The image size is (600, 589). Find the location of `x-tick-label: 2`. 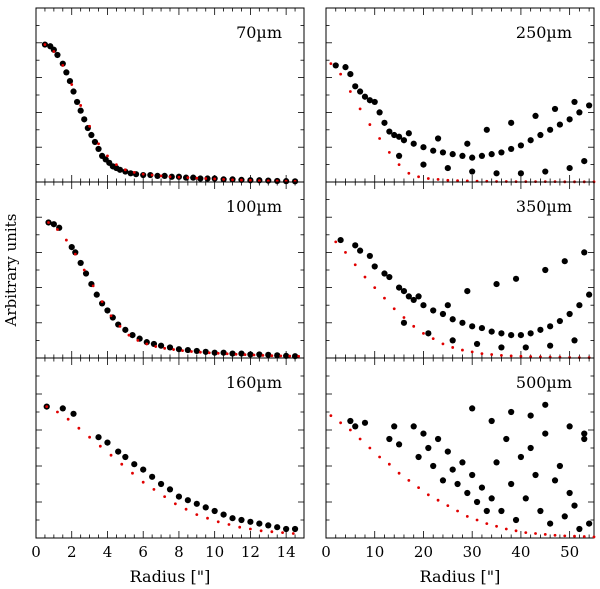

x-tick-label: 2 is located at coordinates (72, 552).